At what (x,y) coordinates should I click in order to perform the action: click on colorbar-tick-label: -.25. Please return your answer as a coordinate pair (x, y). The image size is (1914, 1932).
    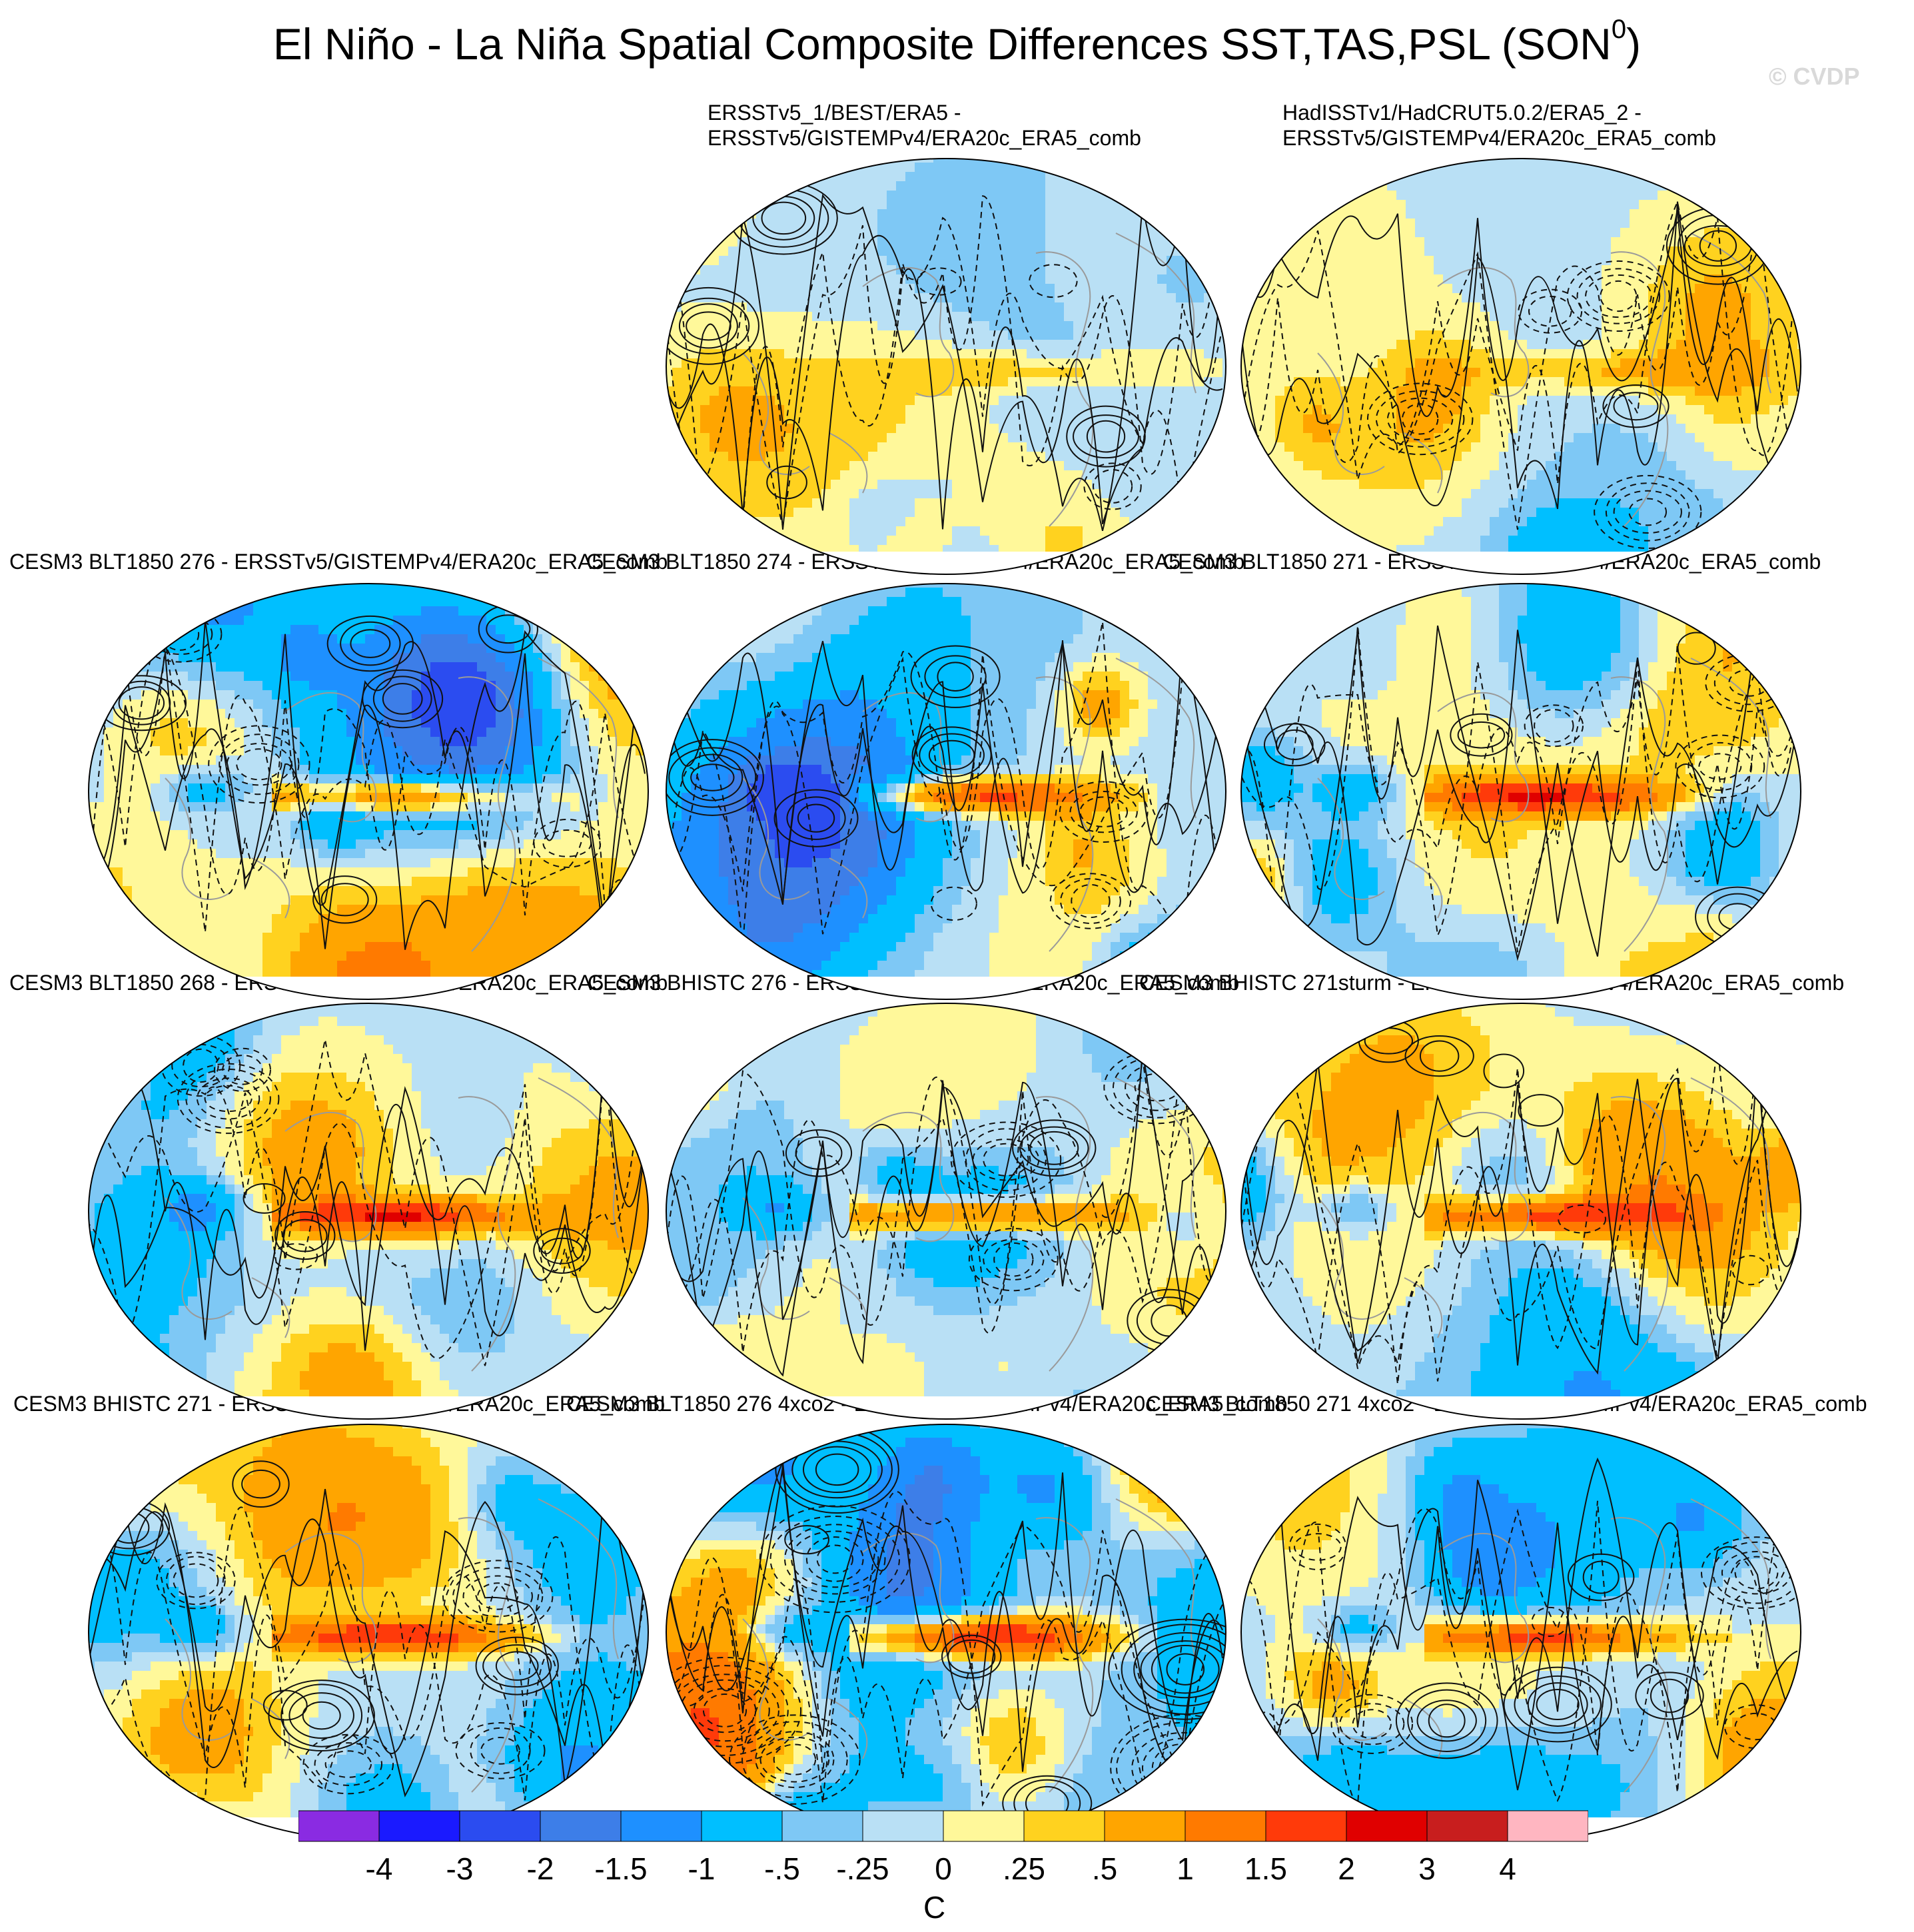
    Looking at the image, I should click on (862, 1869).